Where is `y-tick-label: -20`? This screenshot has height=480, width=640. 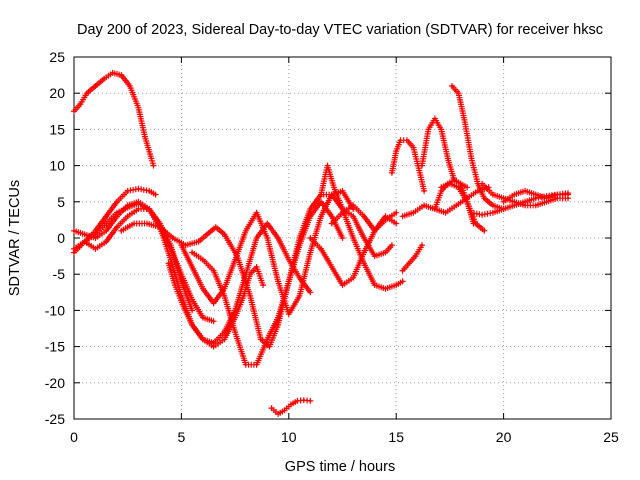 y-tick-label: -20 is located at coordinates (55, 383).